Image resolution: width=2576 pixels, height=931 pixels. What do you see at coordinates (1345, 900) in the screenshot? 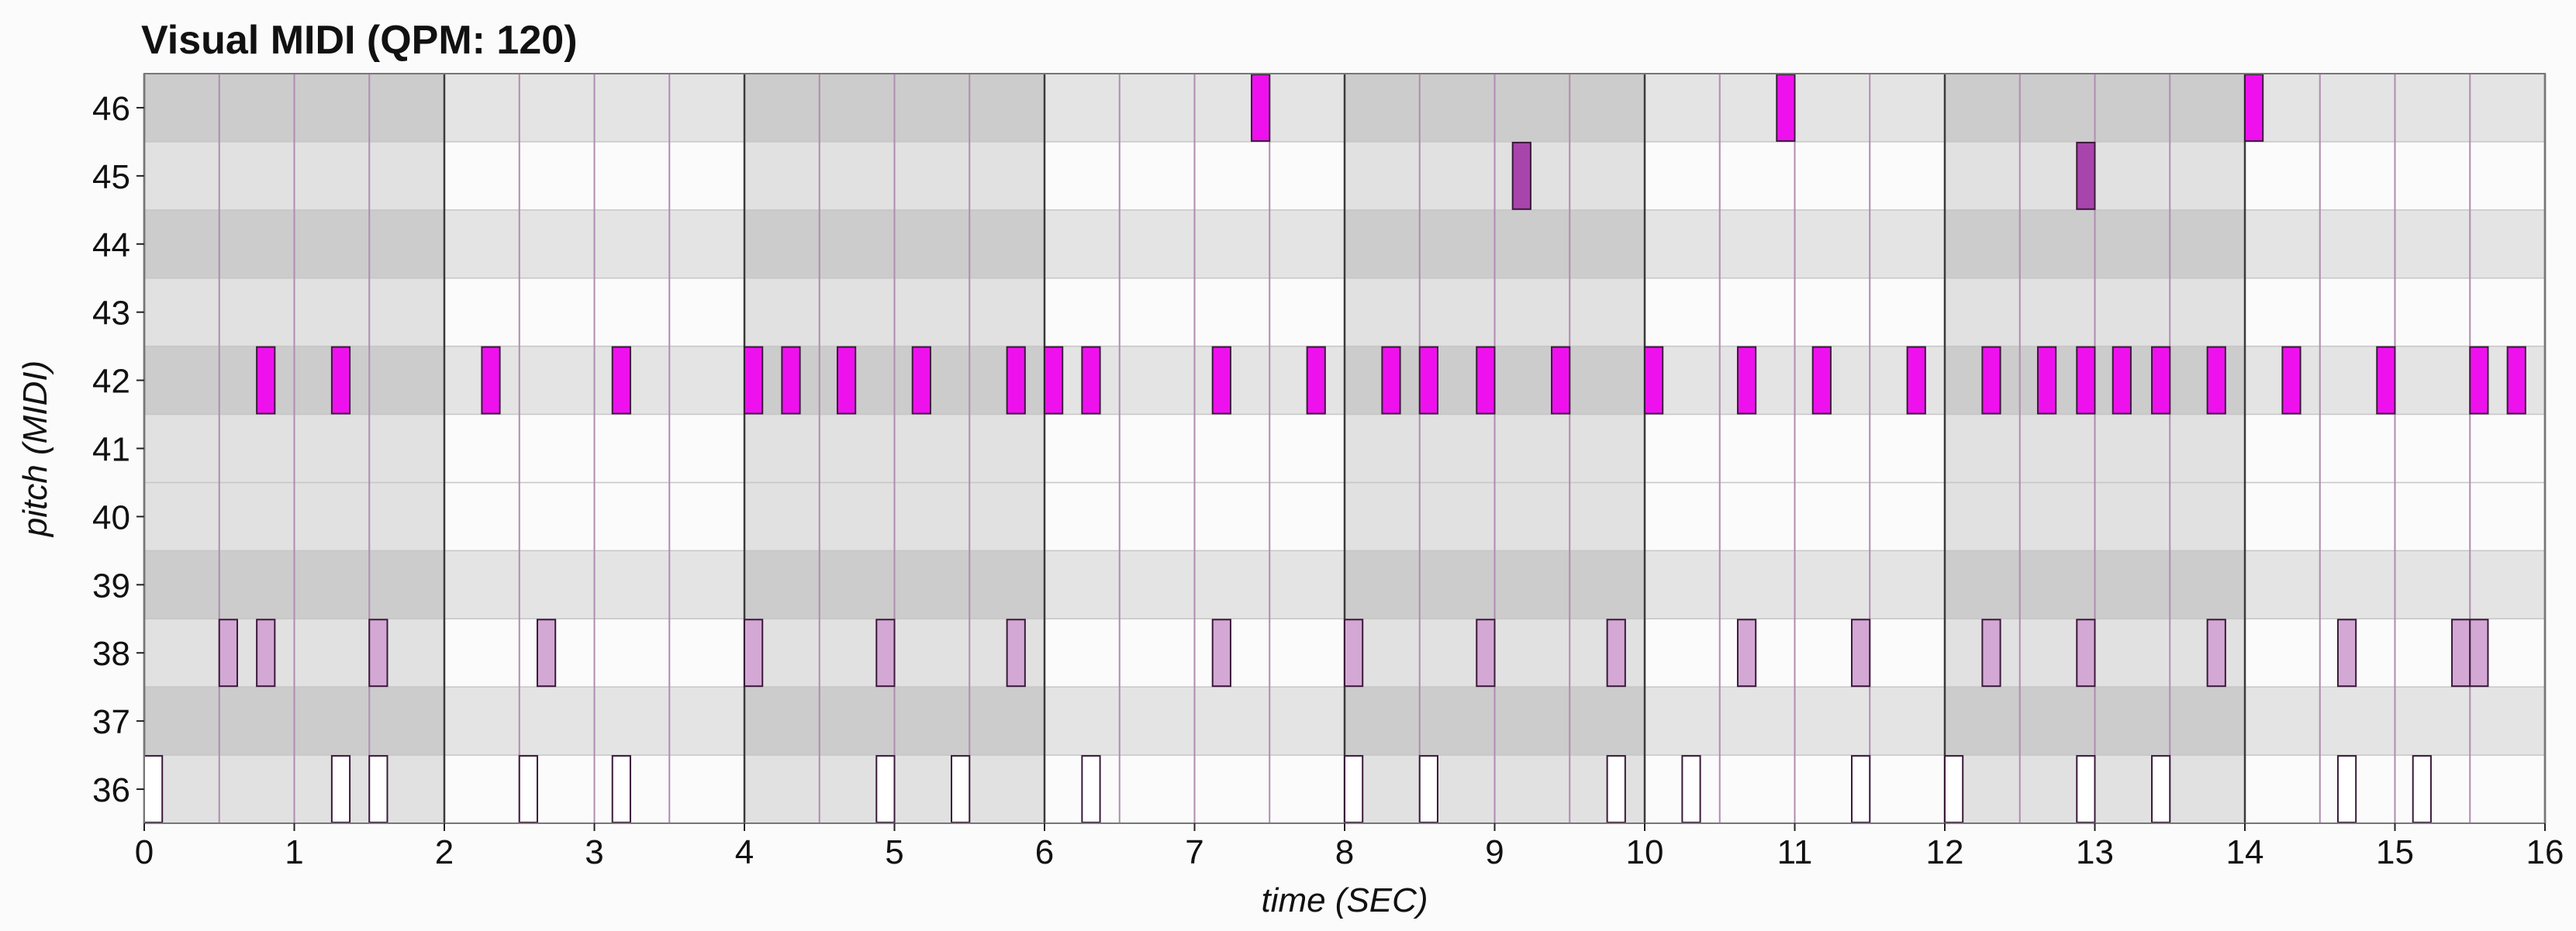
I see `x-axis-label: time (SEC)` at bounding box center [1345, 900].